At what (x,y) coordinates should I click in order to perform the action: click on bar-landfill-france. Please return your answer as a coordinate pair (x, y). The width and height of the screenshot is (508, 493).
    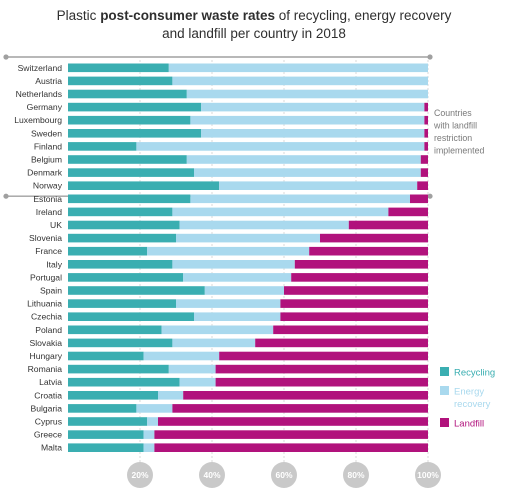
    Looking at the image, I should click on (368, 251).